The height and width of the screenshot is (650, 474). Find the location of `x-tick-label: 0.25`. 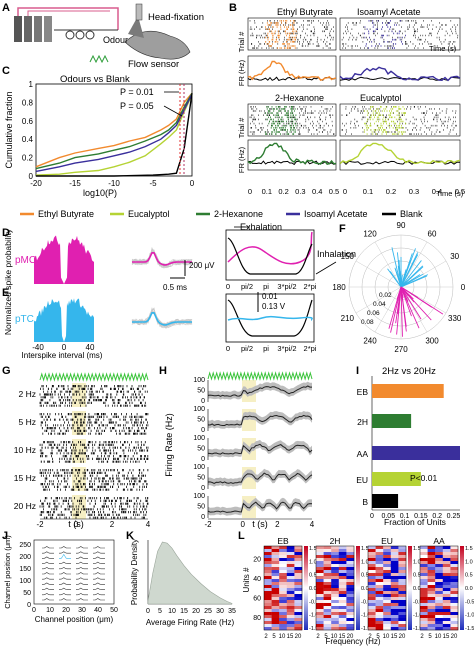

x-tick-label: 0.25 is located at coordinates (454, 516).